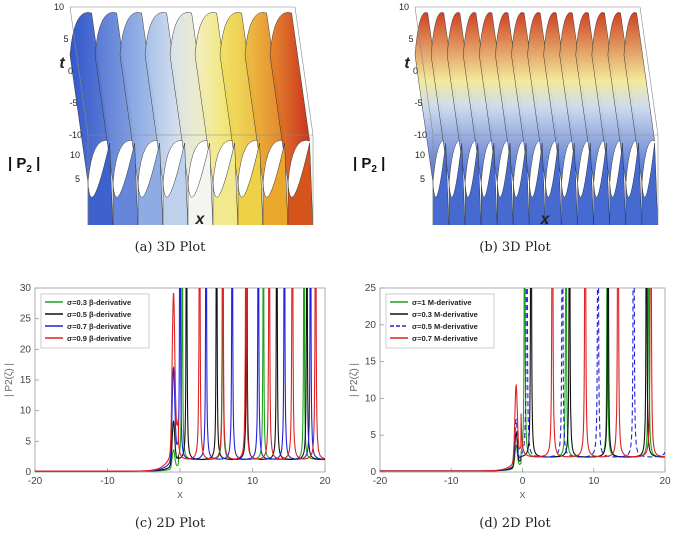  What do you see at coordinates (445, 326) in the screenshot?
I see `legend-label: σ=0.5 M-derivative` at bounding box center [445, 326].